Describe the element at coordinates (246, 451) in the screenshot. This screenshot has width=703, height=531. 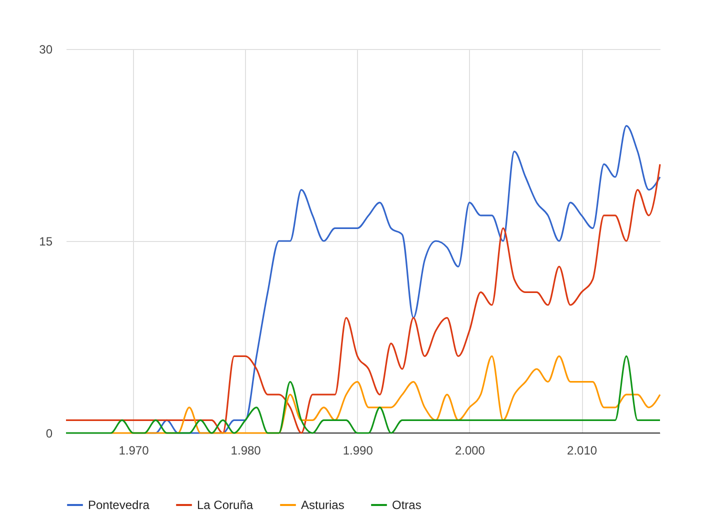
I see `x-tick-label: 1.980` at that location.